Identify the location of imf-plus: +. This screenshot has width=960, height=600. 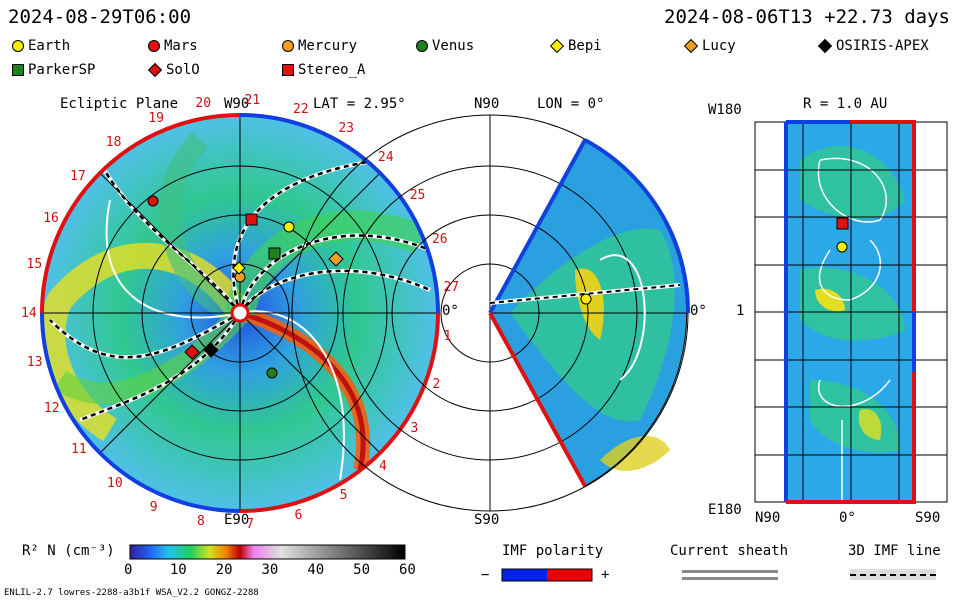
(605, 575).